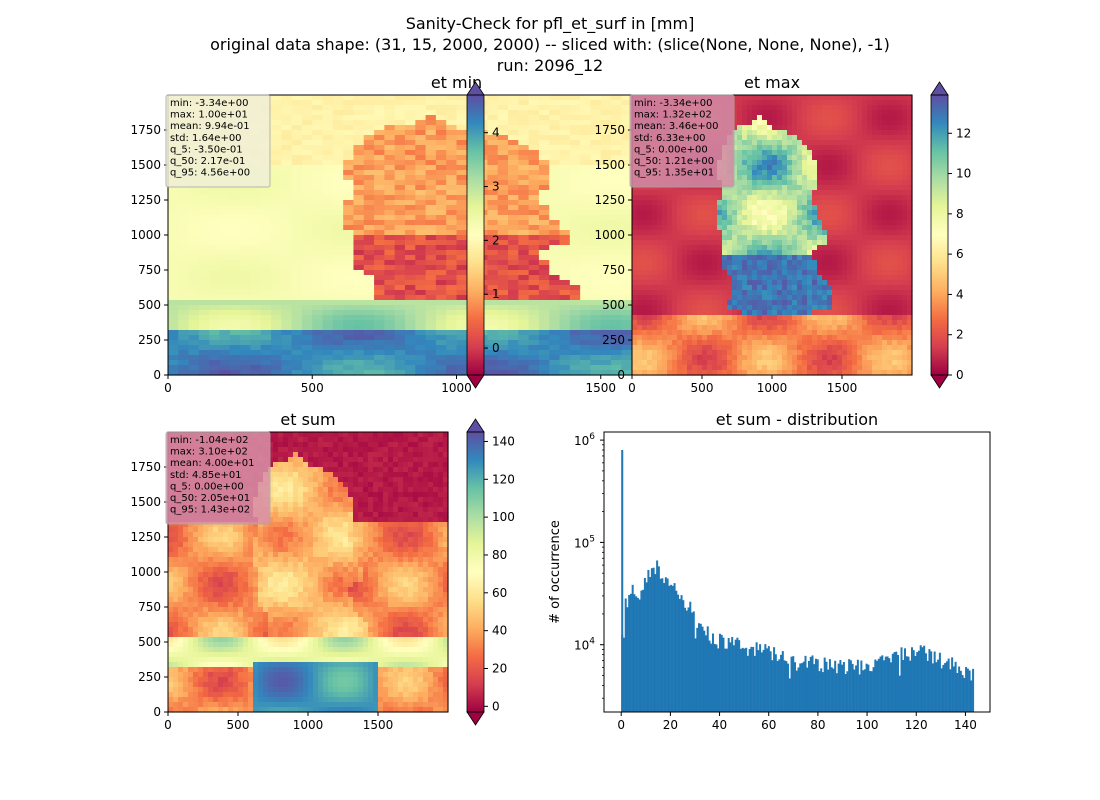 This screenshot has width=1100, height=800. I want to click on panel-title: et max, so click(772, 82).